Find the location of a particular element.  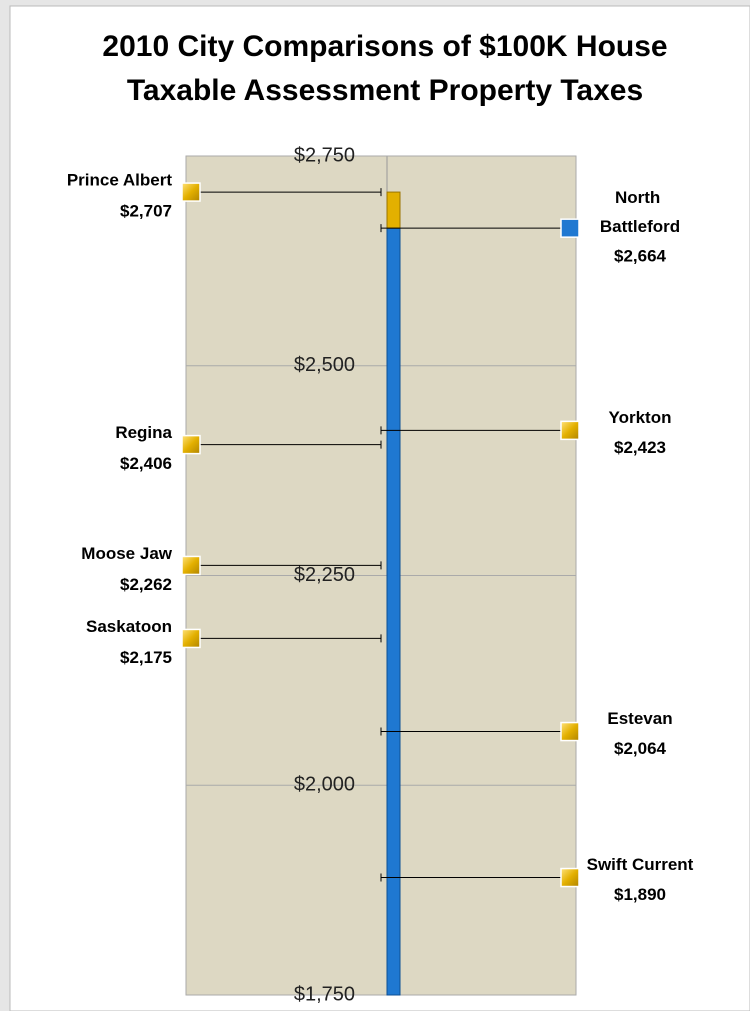

category-label: North Battleford is located at coordinates (640, 213).